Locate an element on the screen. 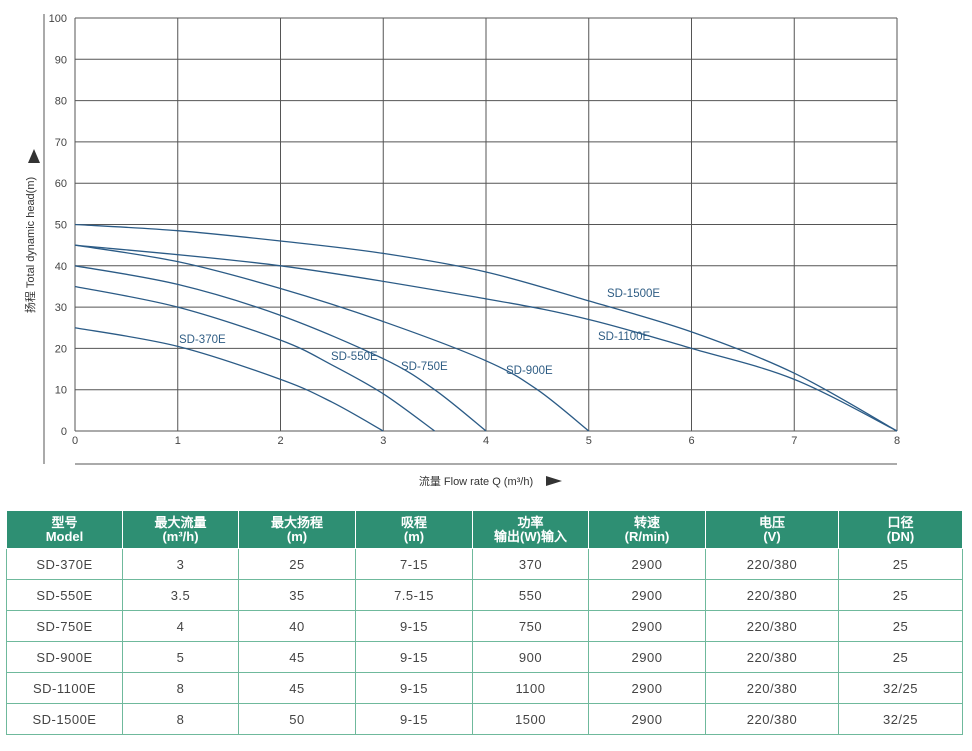 This screenshot has height=751, width=972. y-tick-label: 100 is located at coordinates (58, 19).